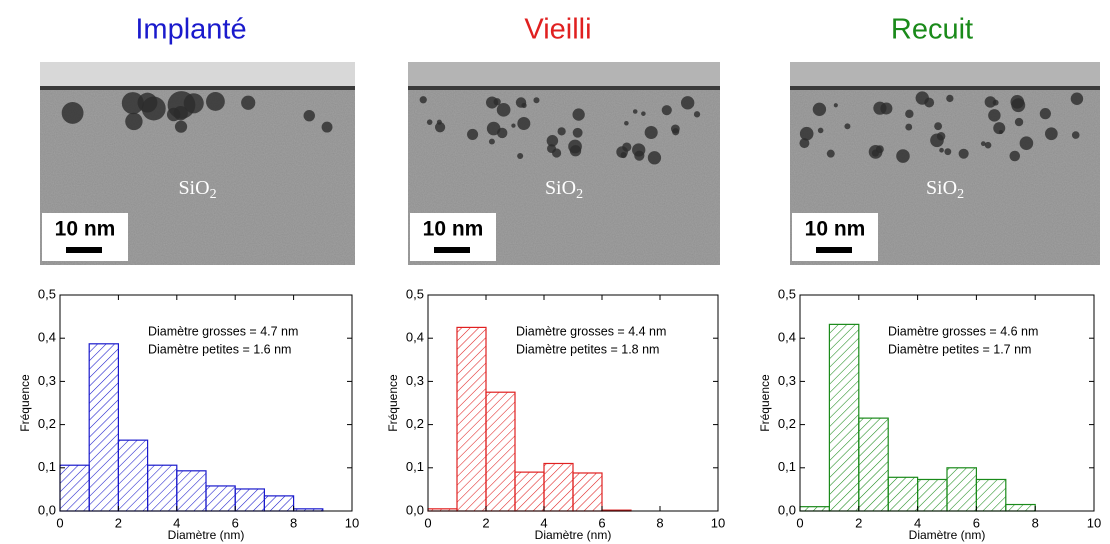 The height and width of the screenshot is (544, 1110). Describe the element at coordinates (959, 349) in the screenshot. I see `annotation: Diamètre petites = 1.7 nm` at that location.